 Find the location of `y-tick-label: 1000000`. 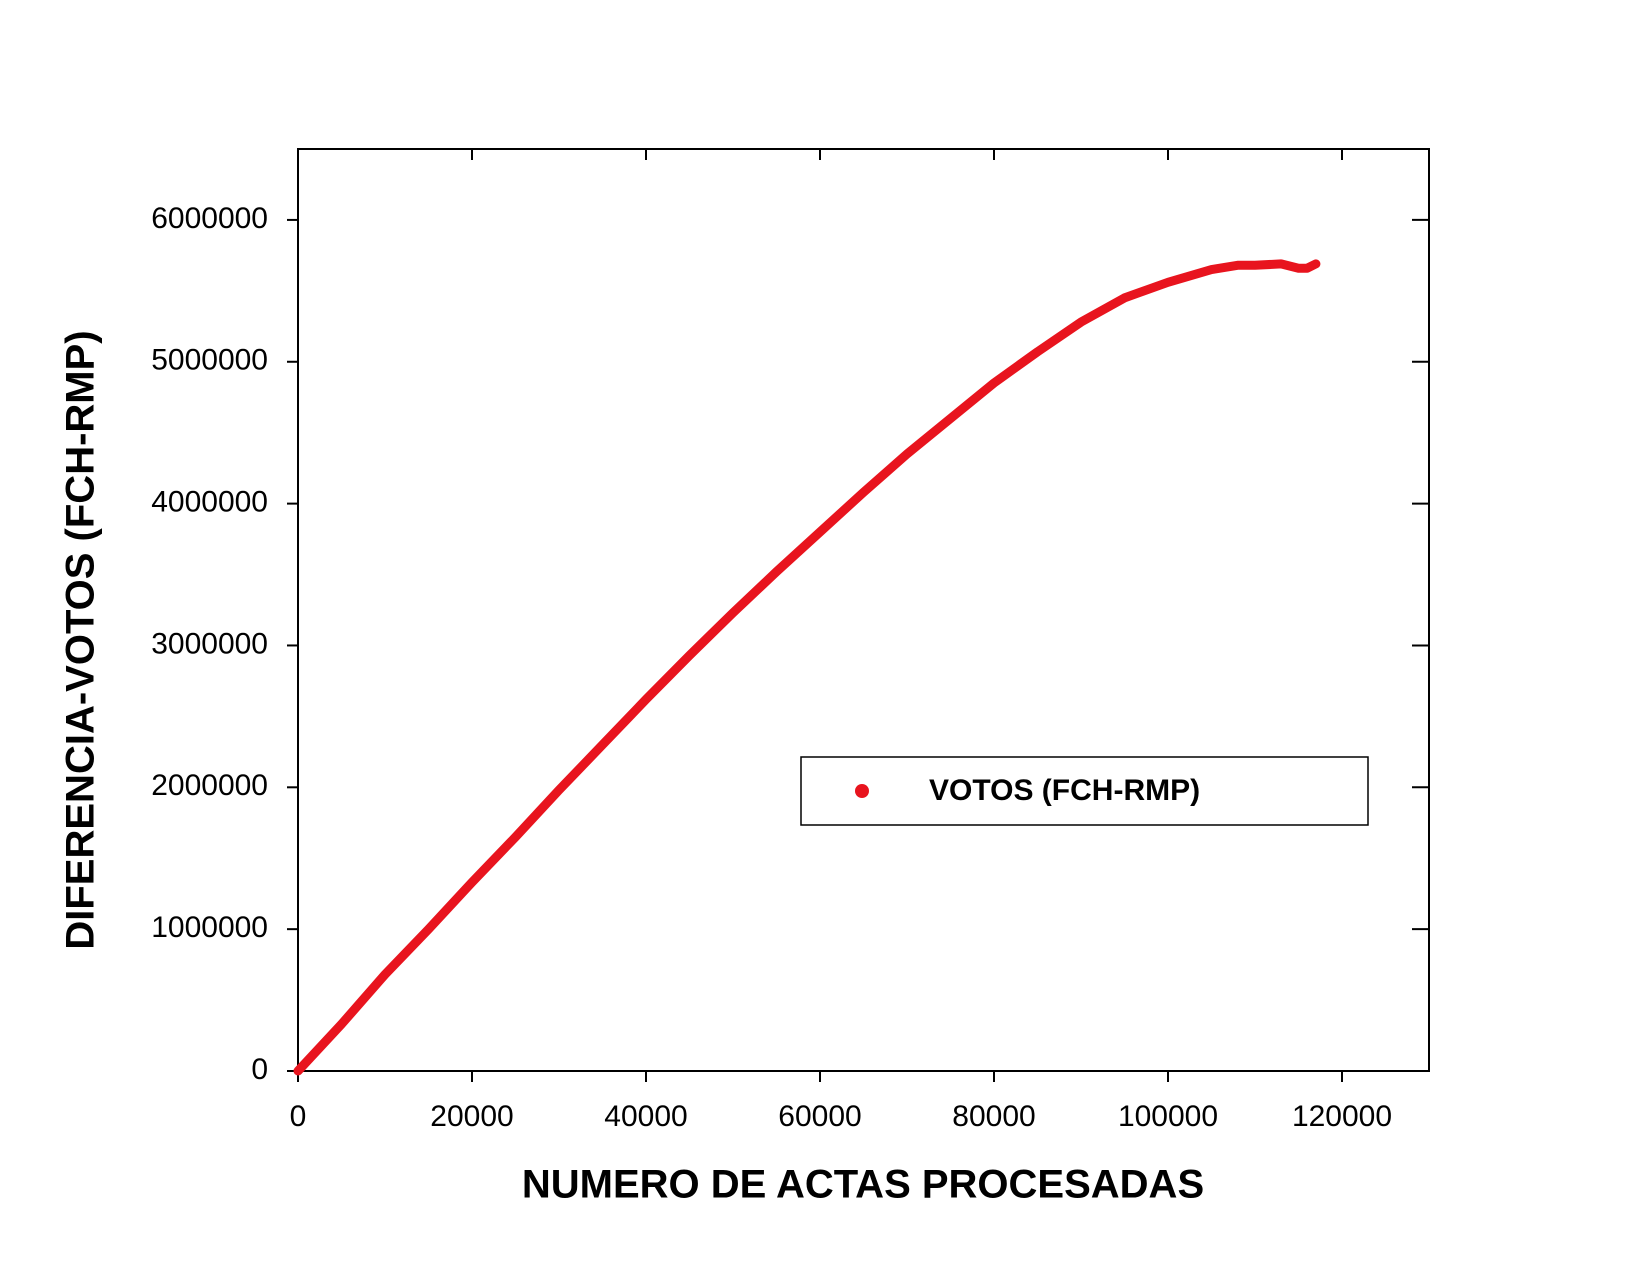

y-tick-label: 1000000 is located at coordinates (209, 927).